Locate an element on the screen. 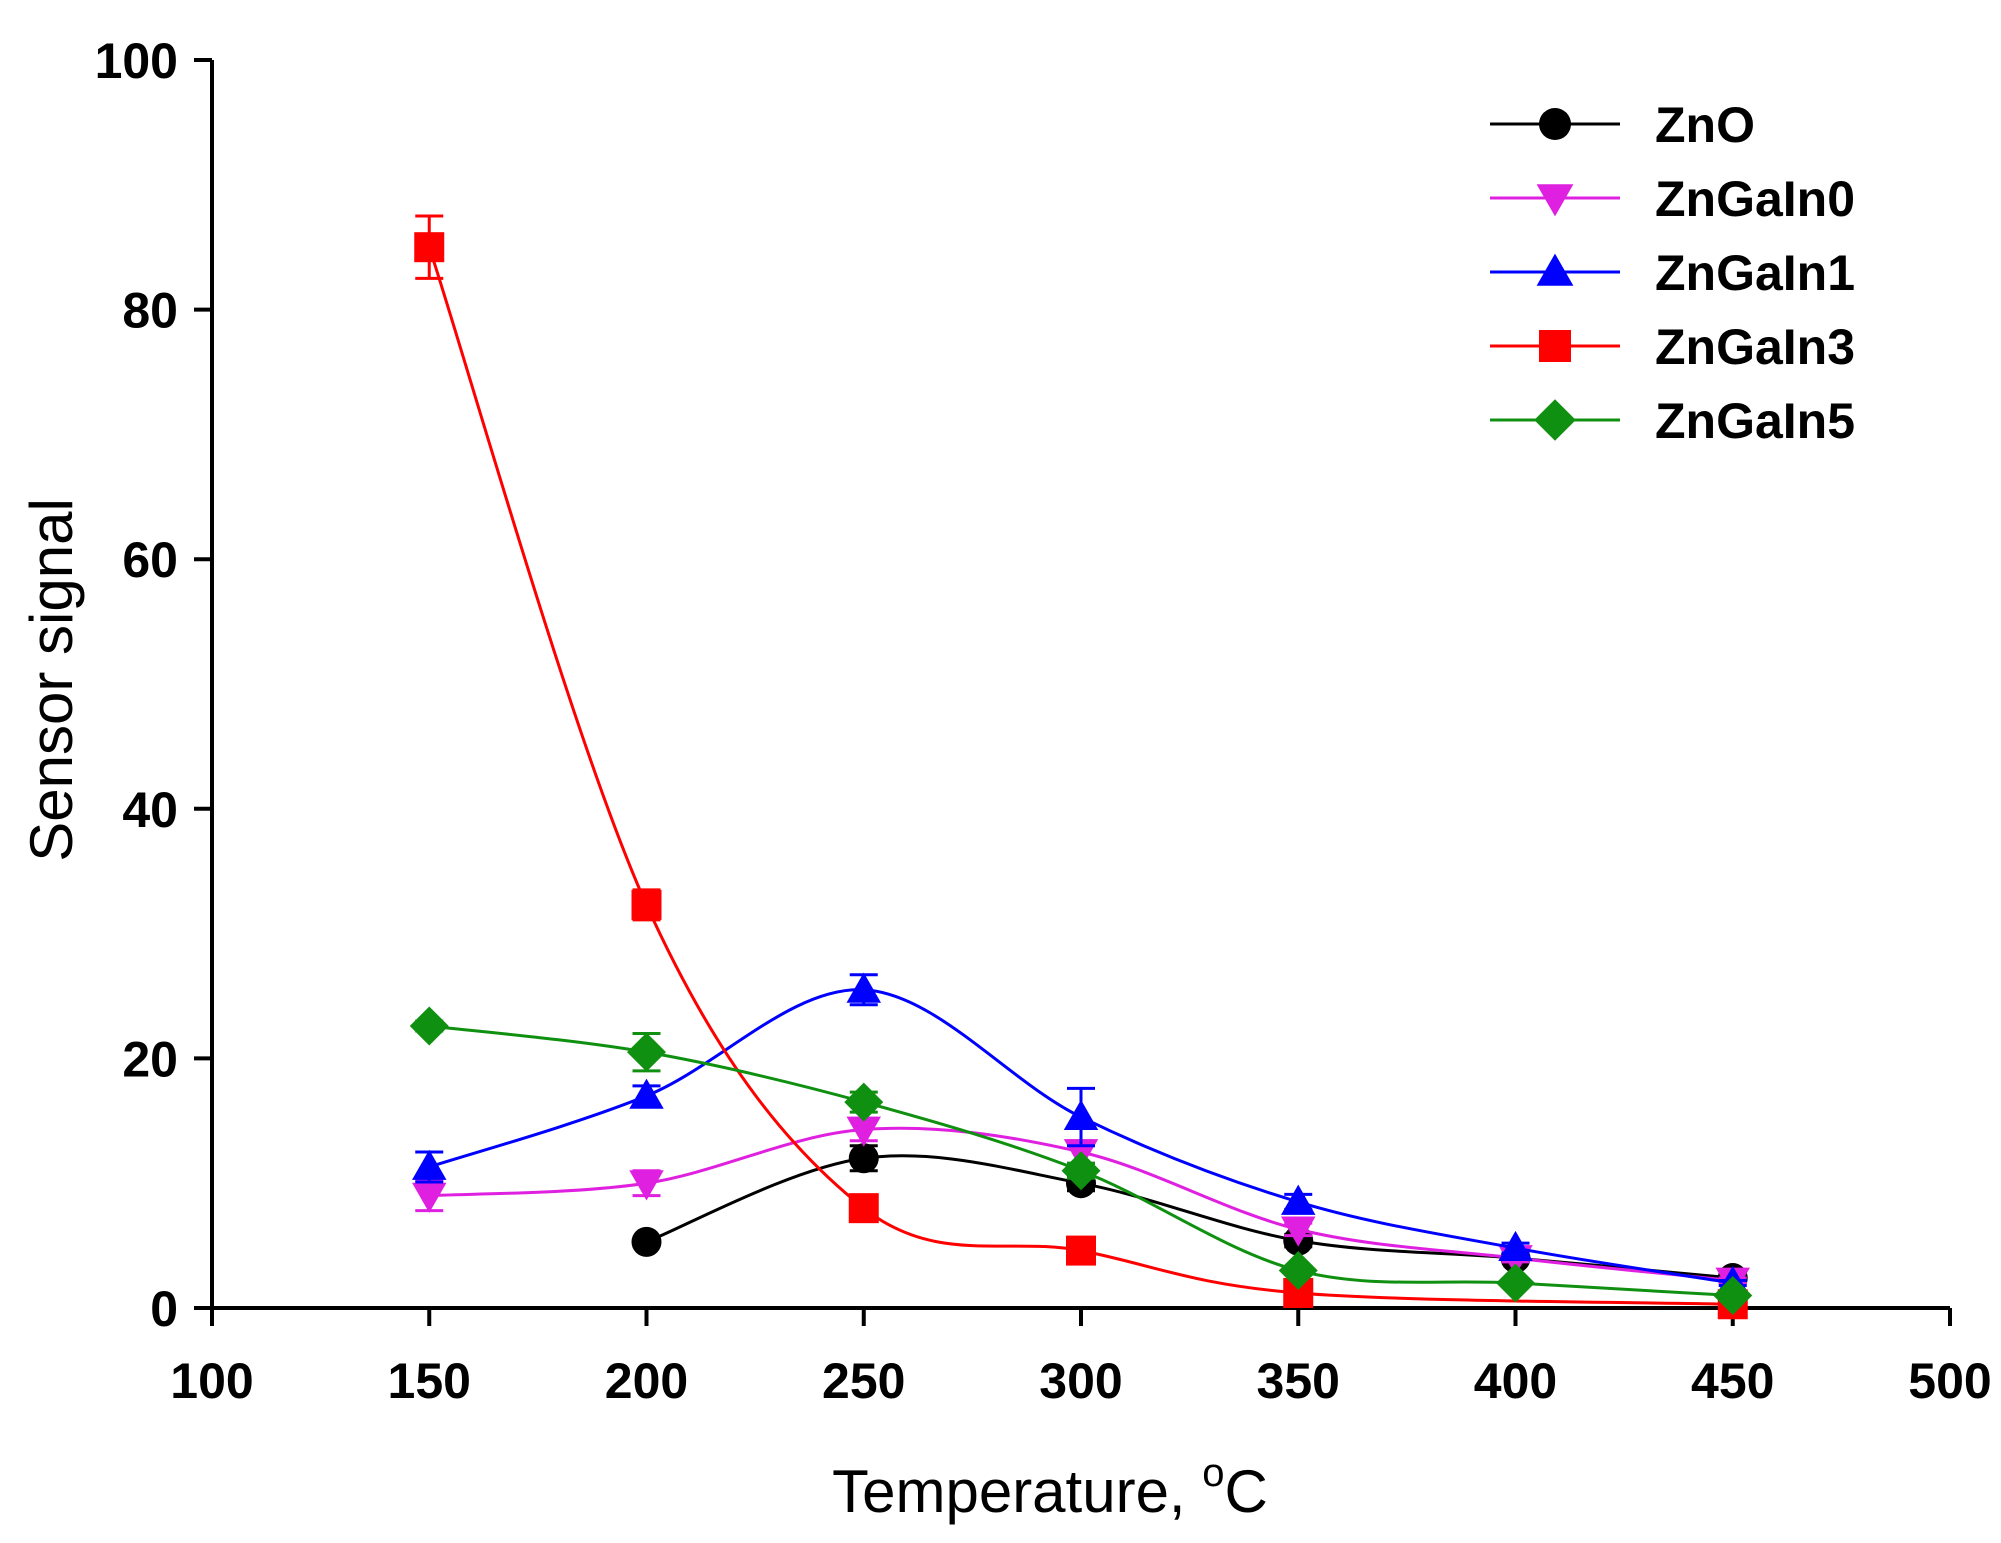 This screenshot has width=2001, height=1543. x-tick-label: 400 is located at coordinates (1515, 1381).